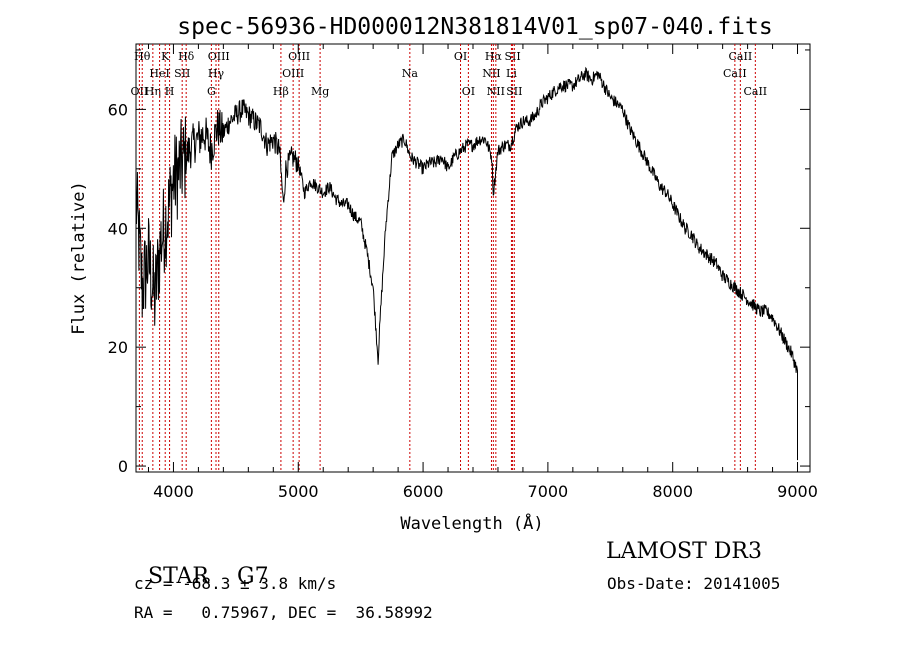 The width and height of the screenshot is (900, 649). Describe the element at coordinates (216, 73) in the screenshot. I see `spectral-line-label: Hγ` at that location.